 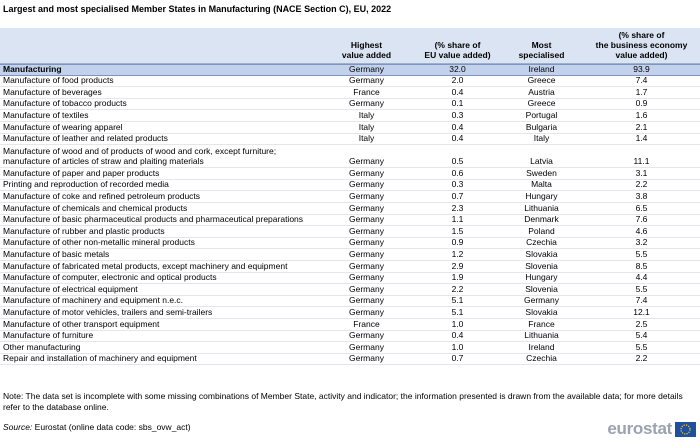 What do you see at coordinates (46, 114) in the screenshot?
I see `row-label: Manufacture of textiles` at bounding box center [46, 114].